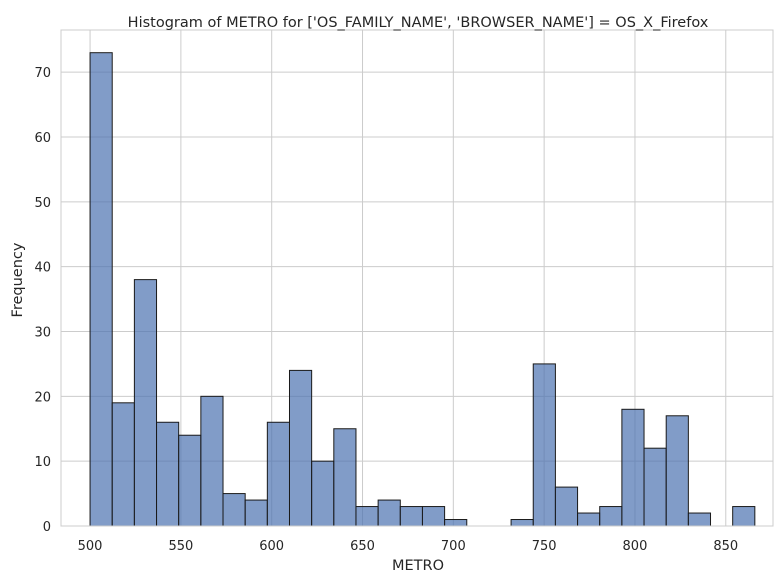  Describe the element at coordinates (418, 566) in the screenshot. I see `x-axis-label: METRO` at that location.